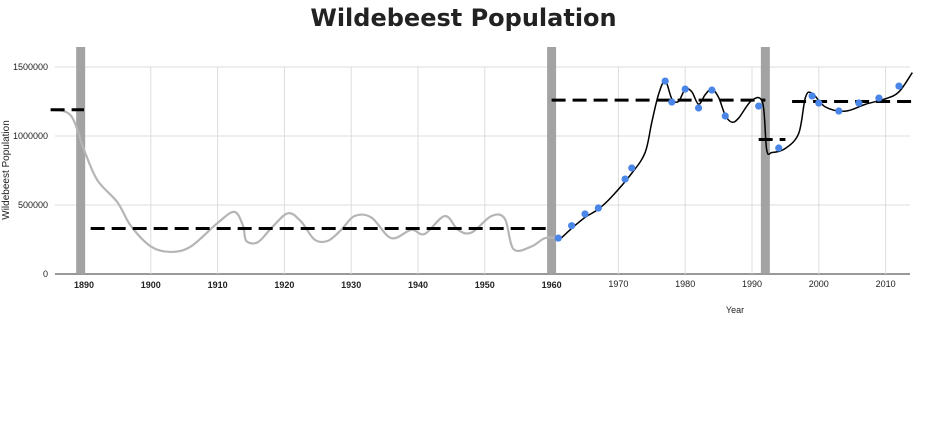 The height and width of the screenshot is (433, 927). Describe the element at coordinates (463, 18) in the screenshot. I see `chart-title: Wildebeest Population` at that location.